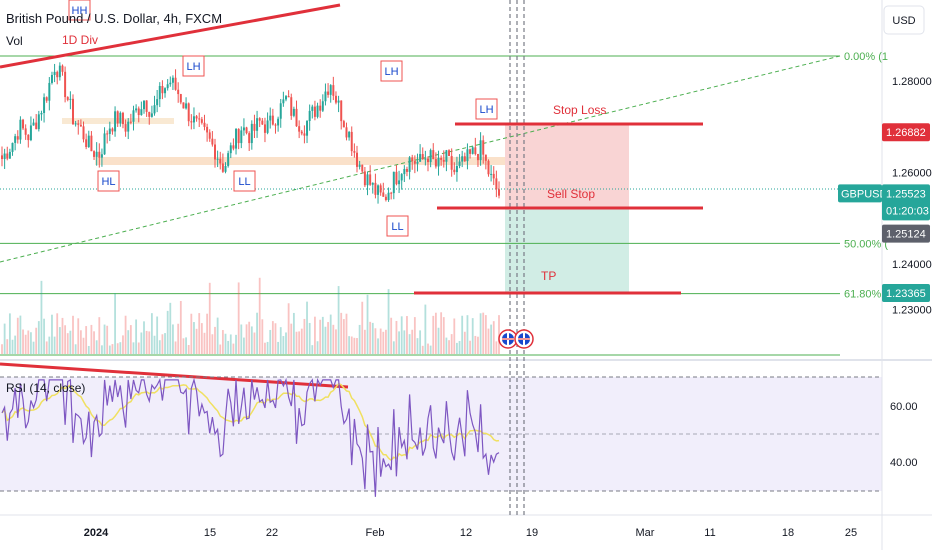 The width and height of the screenshot is (932, 550). What do you see at coordinates (80, 11) in the screenshot?
I see `svg-text: HH` at bounding box center [80, 11].